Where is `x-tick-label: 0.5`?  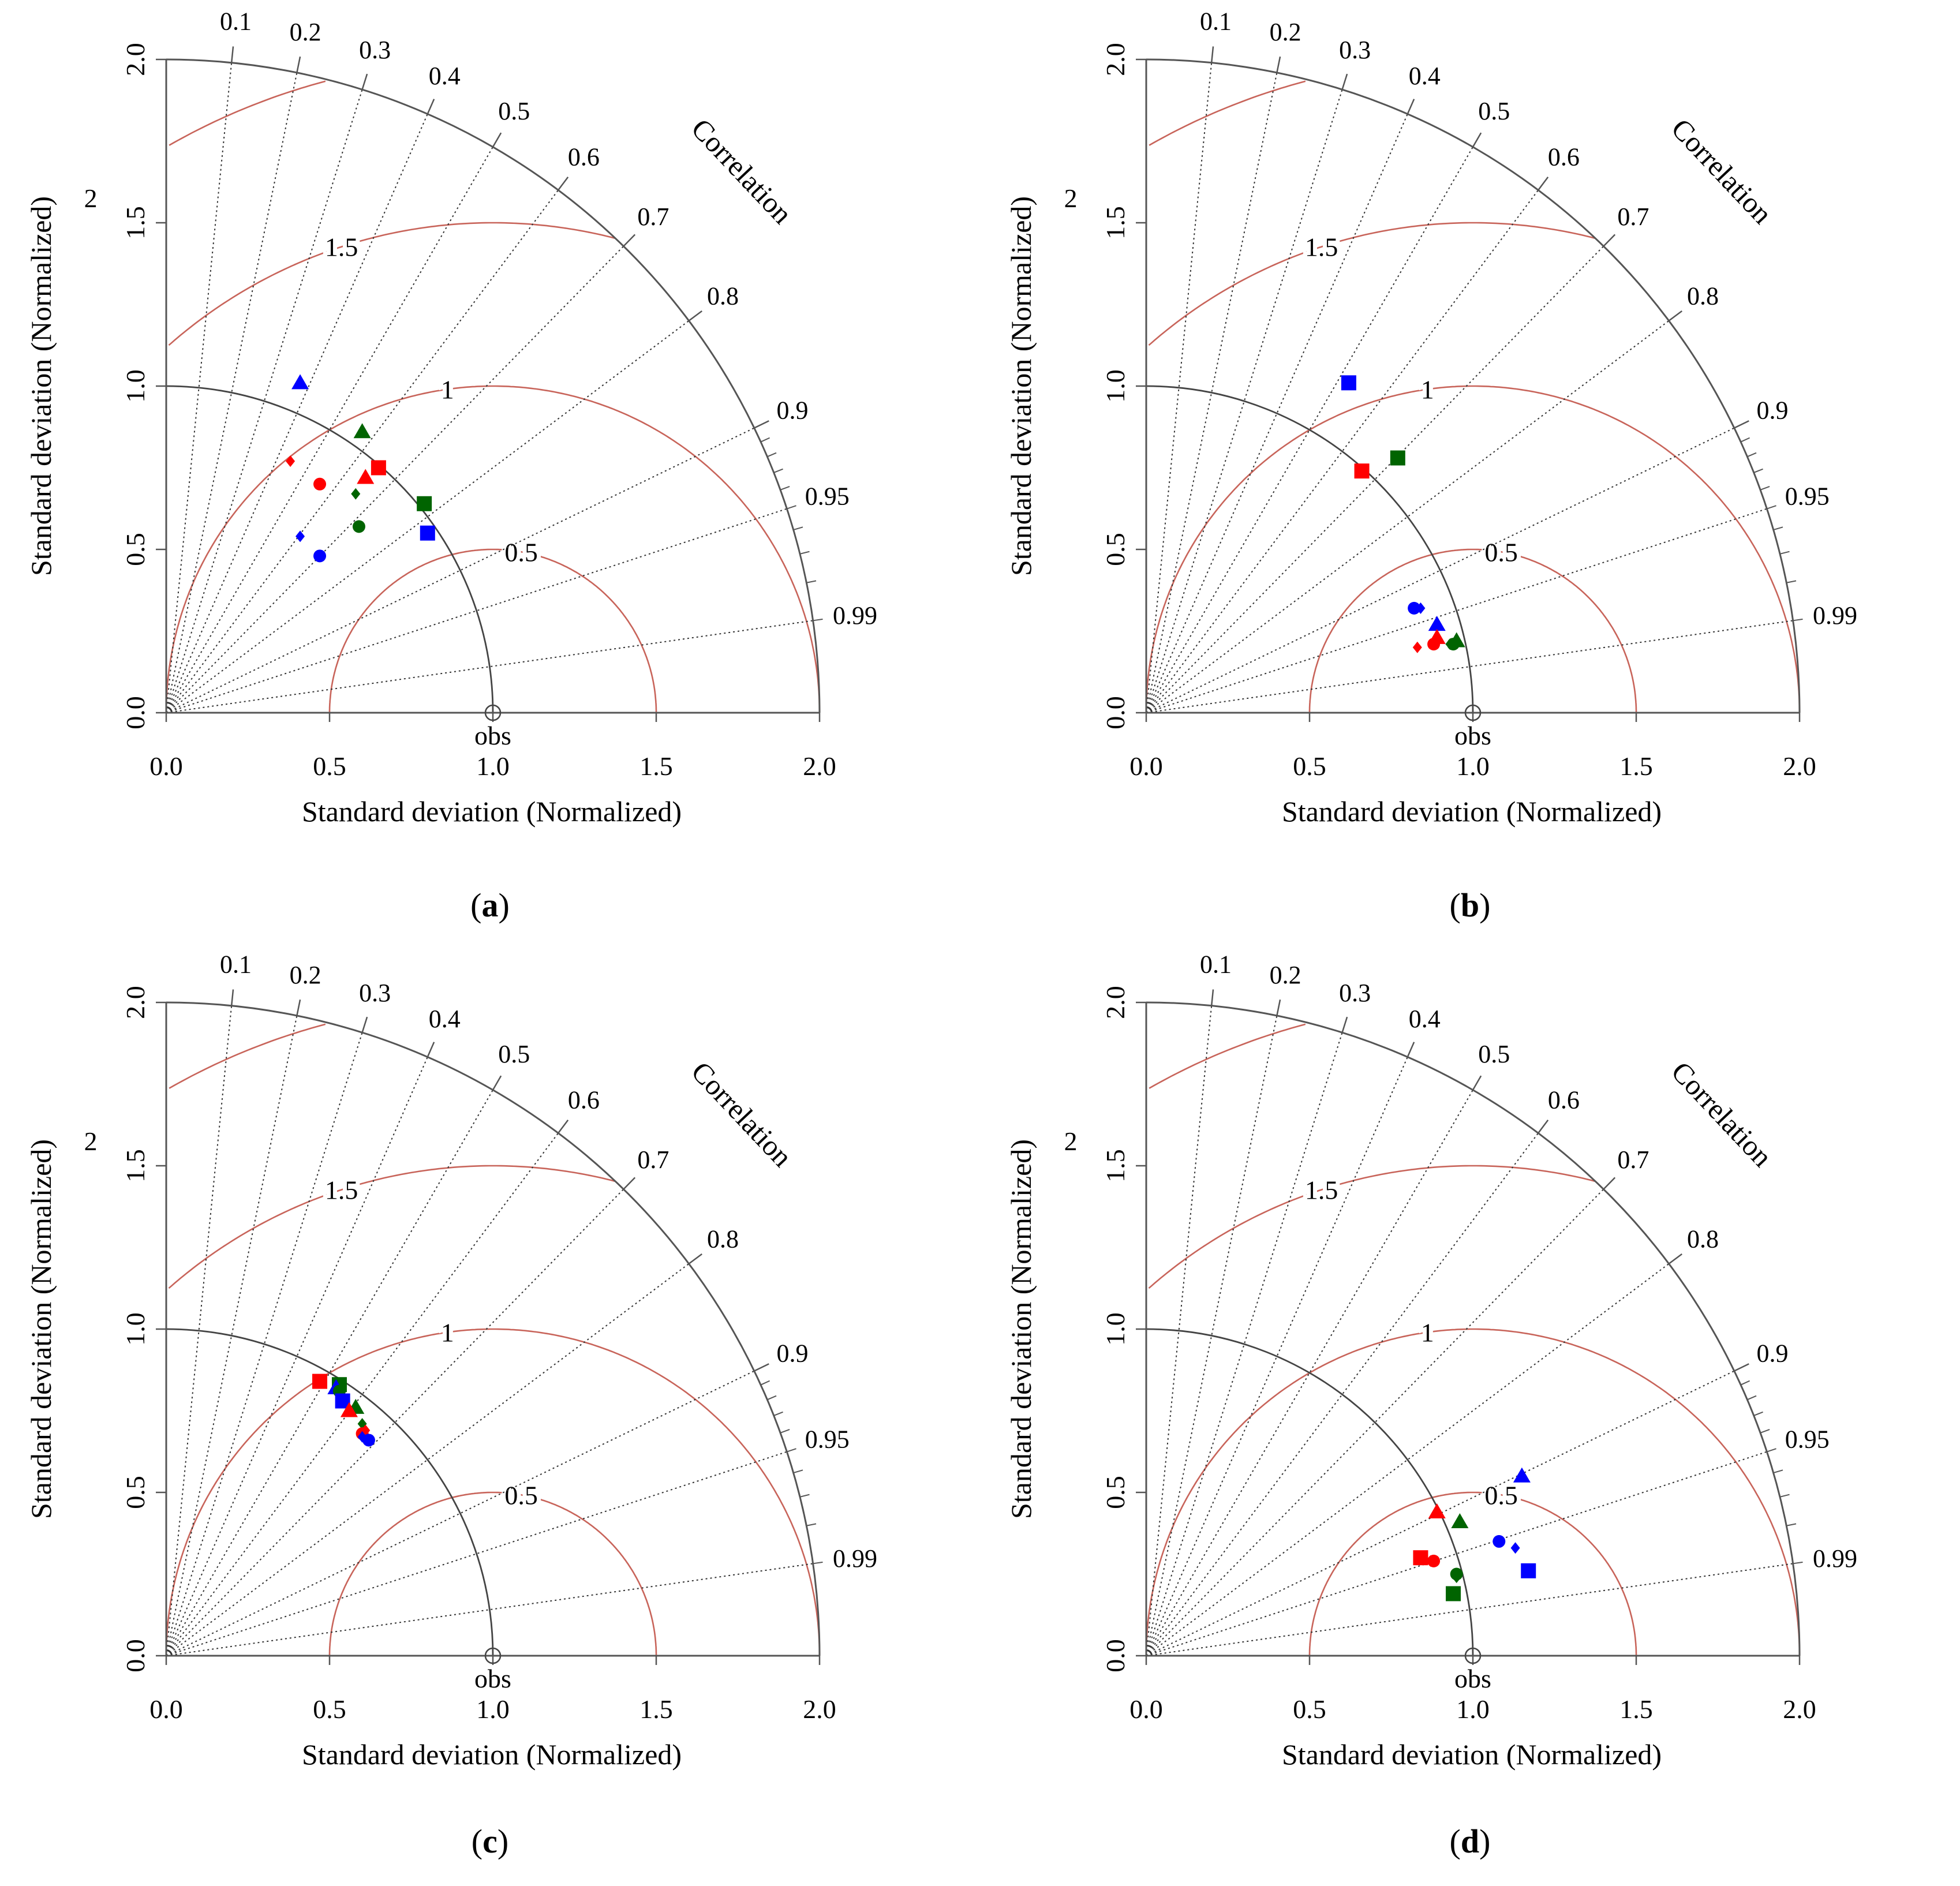 x-tick-label: 0.5 is located at coordinates (1309, 1709).